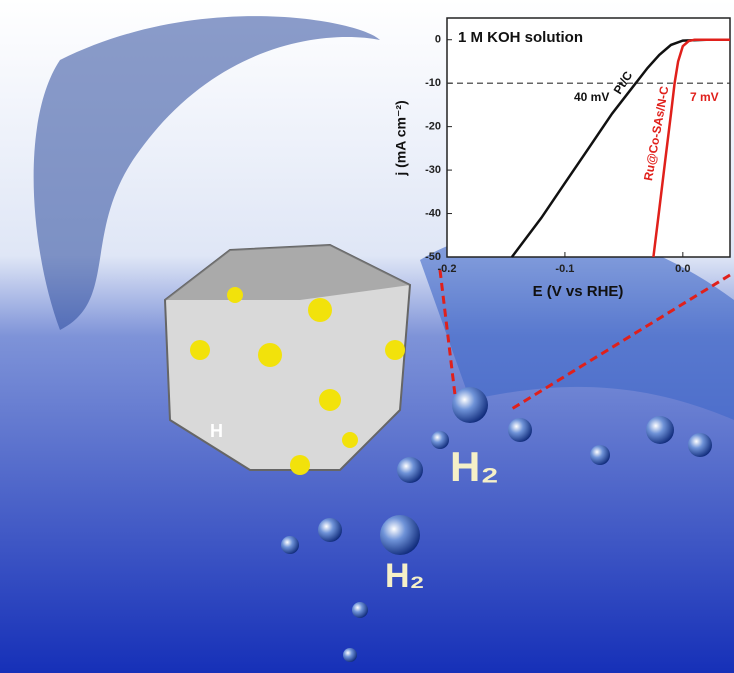 This screenshot has width=734, height=673. What do you see at coordinates (591, 97) in the screenshot?
I see `annotation: 40 mV` at bounding box center [591, 97].